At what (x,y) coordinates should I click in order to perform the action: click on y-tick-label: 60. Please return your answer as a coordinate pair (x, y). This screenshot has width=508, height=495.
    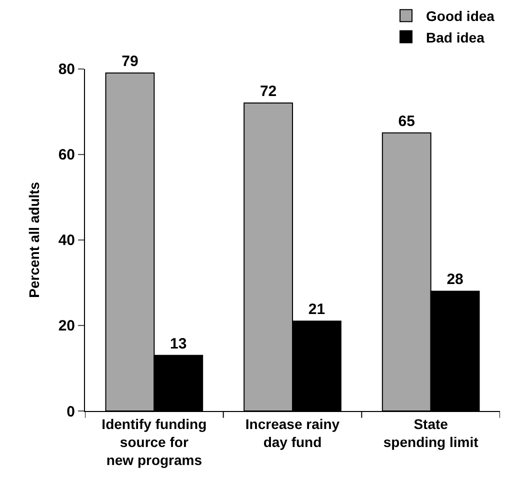
    Looking at the image, I should click on (66, 155).